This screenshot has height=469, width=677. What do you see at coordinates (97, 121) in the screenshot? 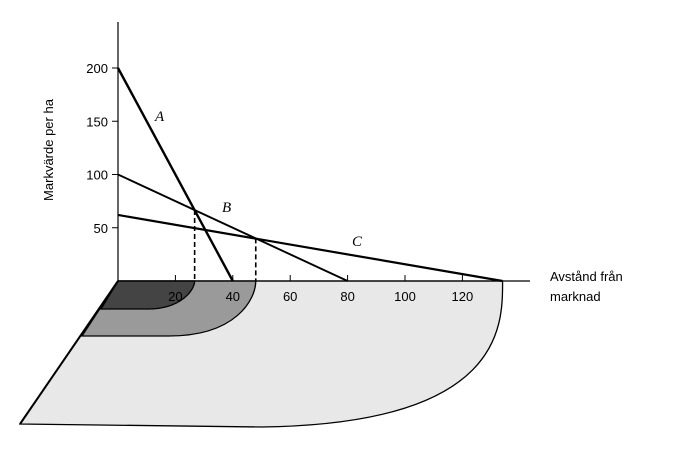
I see `y-tick-label: 150` at bounding box center [97, 121].